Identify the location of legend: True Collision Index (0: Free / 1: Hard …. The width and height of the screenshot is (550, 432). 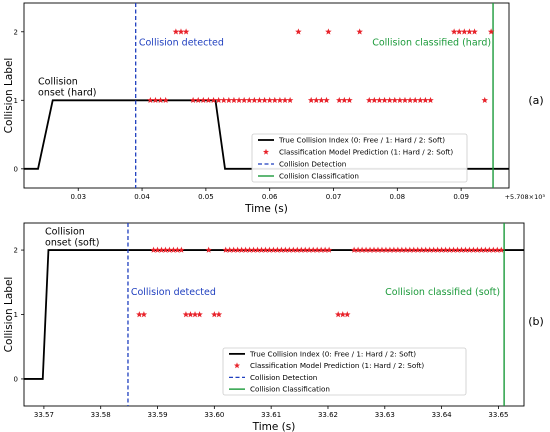
(344, 371).